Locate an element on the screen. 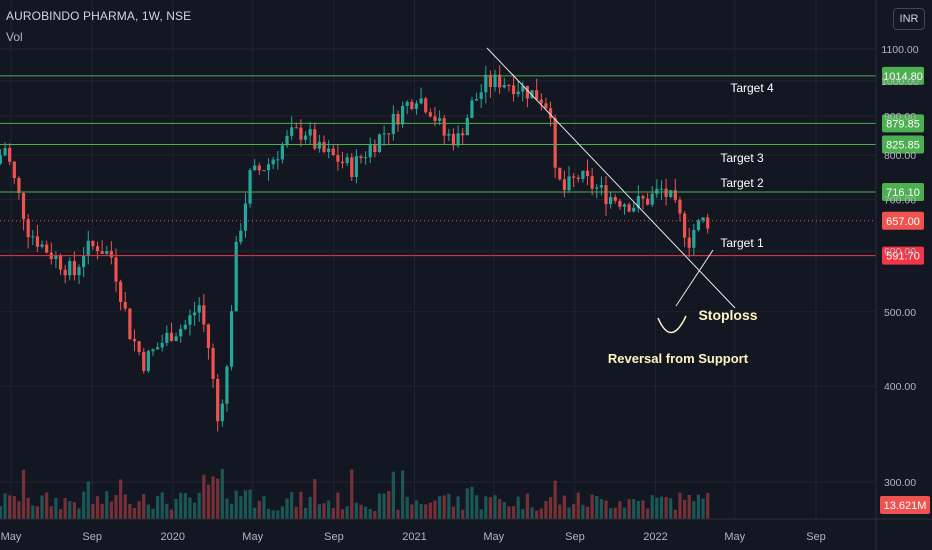 The image size is (932, 550). y-tick-label: 300.00 is located at coordinates (900, 483).